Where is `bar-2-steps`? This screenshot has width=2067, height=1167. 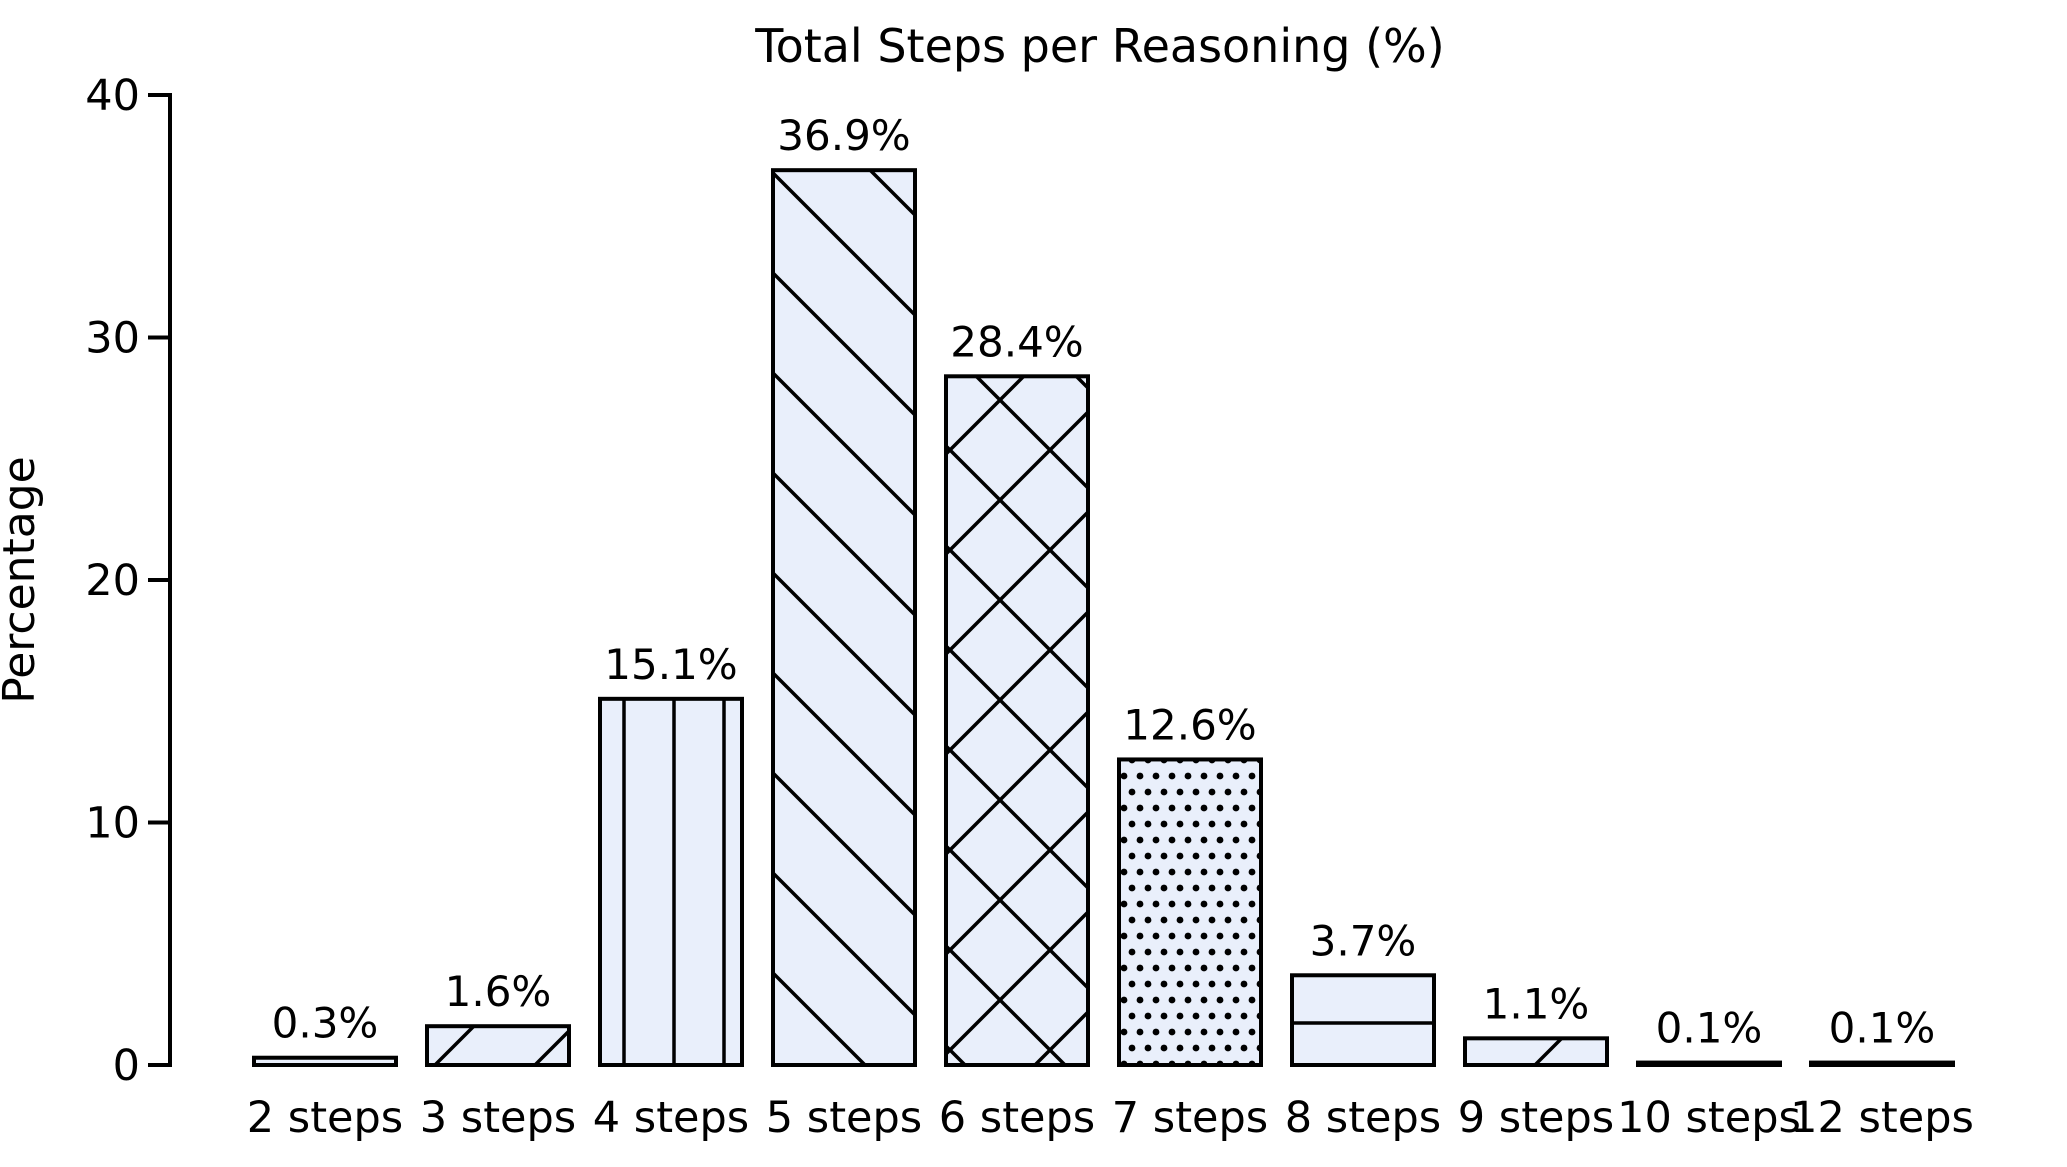 bar-2-steps is located at coordinates (325, 1061).